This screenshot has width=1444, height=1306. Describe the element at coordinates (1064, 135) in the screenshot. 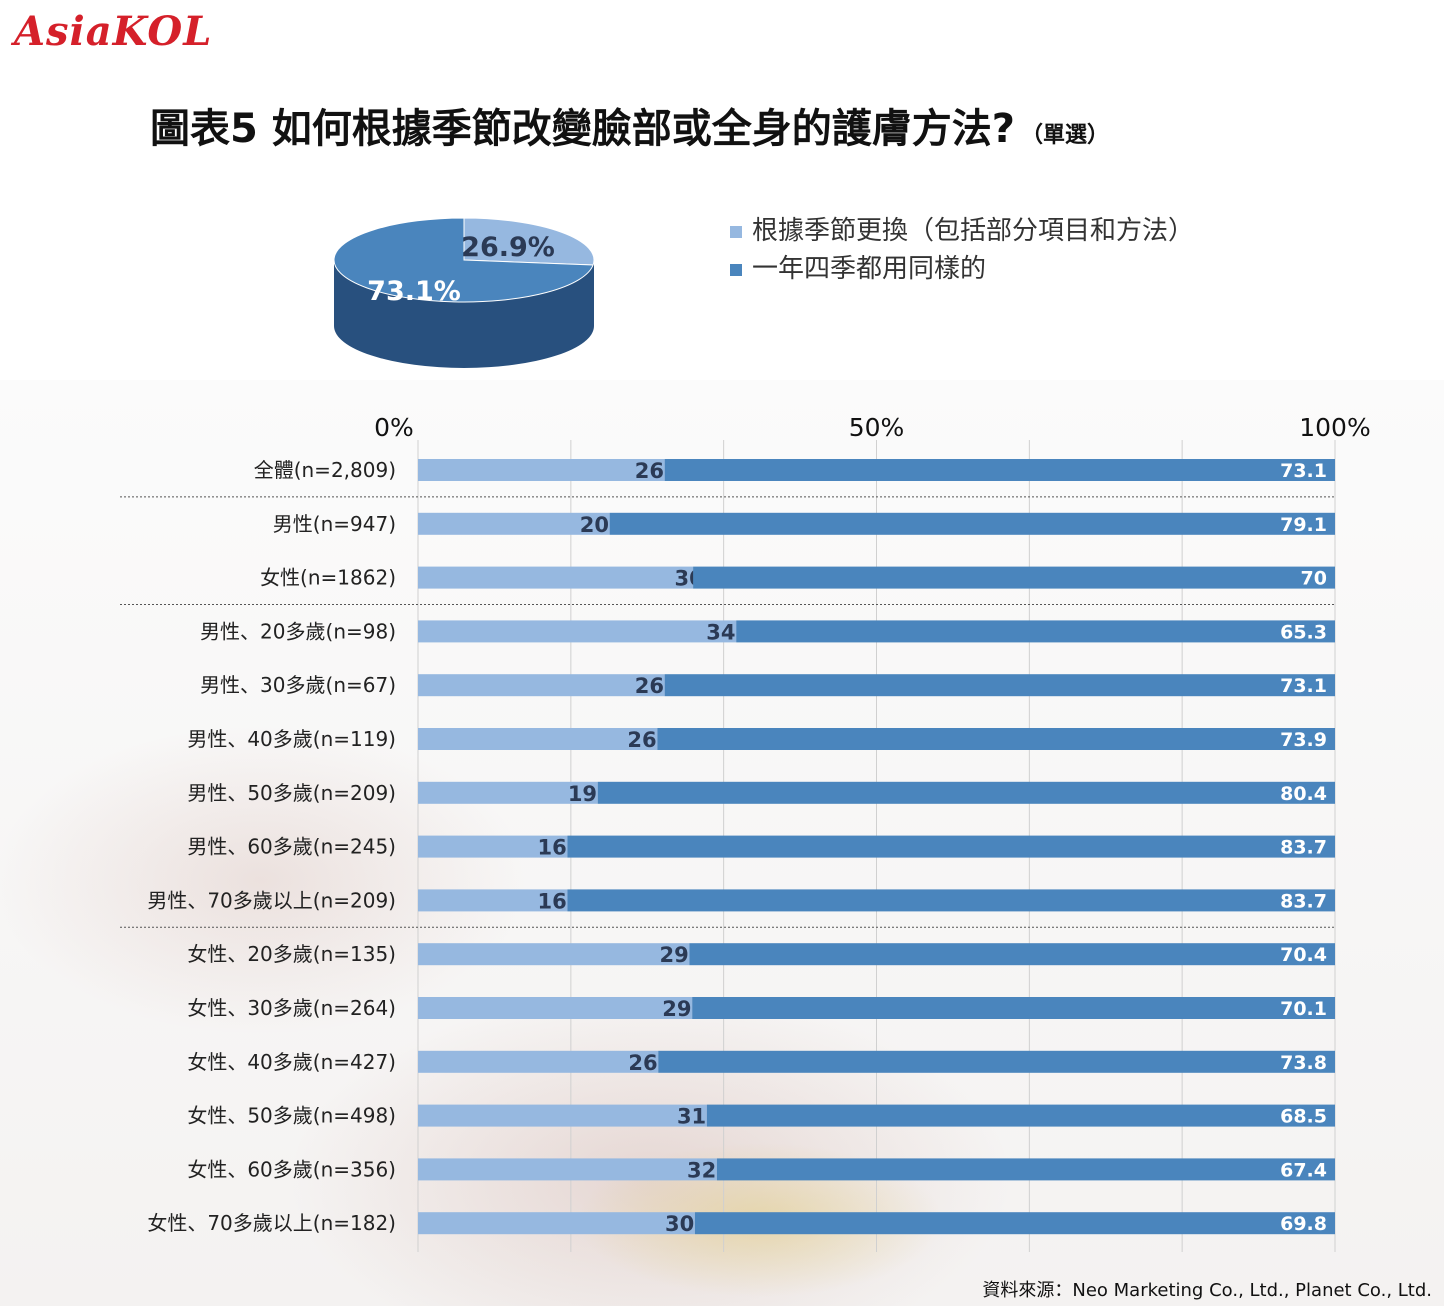

I see `title-subtitle: （單選）` at that location.